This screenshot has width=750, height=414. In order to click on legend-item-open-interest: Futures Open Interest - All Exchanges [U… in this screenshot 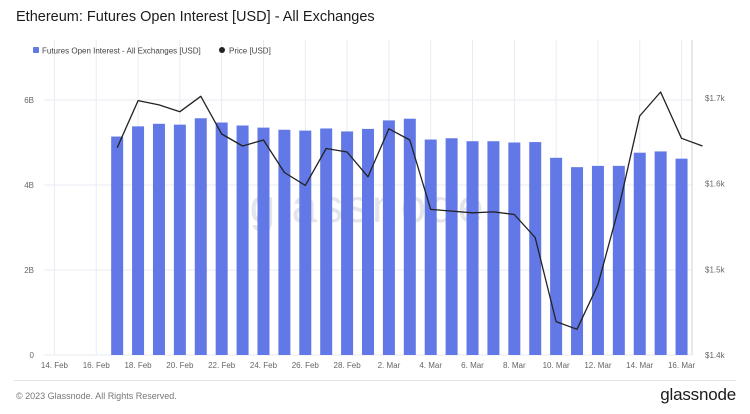, I will do `click(121, 51)`.